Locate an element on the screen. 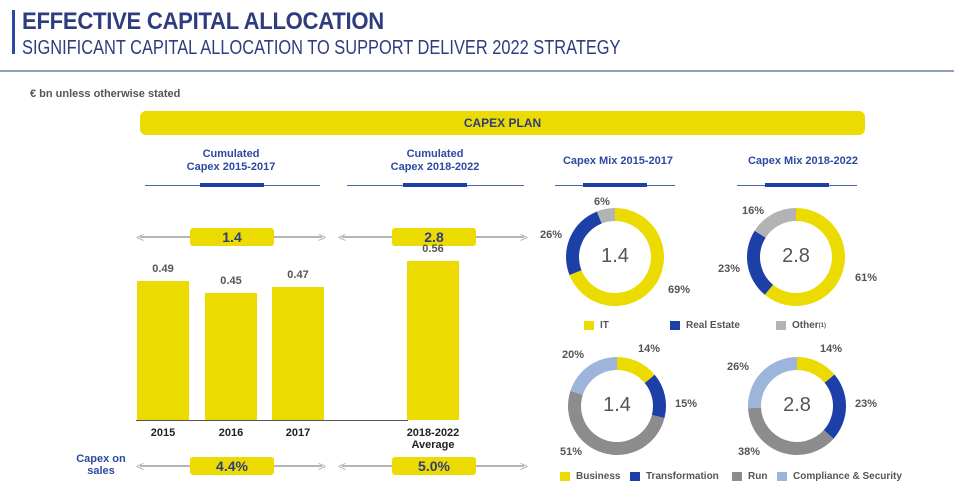 Image resolution: width=954 pixels, height=495 pixels. donut-value-label: 6% is located at coordinates (602, 202).